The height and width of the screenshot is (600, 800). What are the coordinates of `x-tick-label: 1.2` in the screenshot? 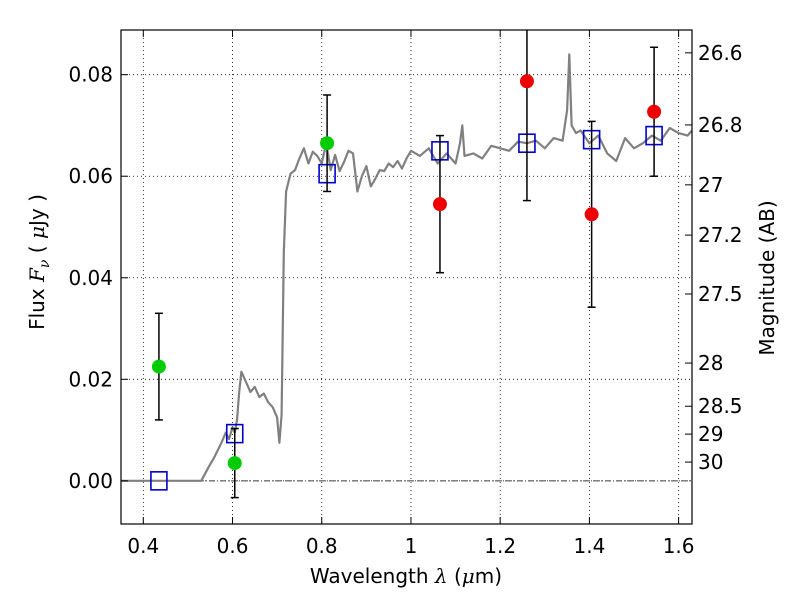 It's located at (500, 546).